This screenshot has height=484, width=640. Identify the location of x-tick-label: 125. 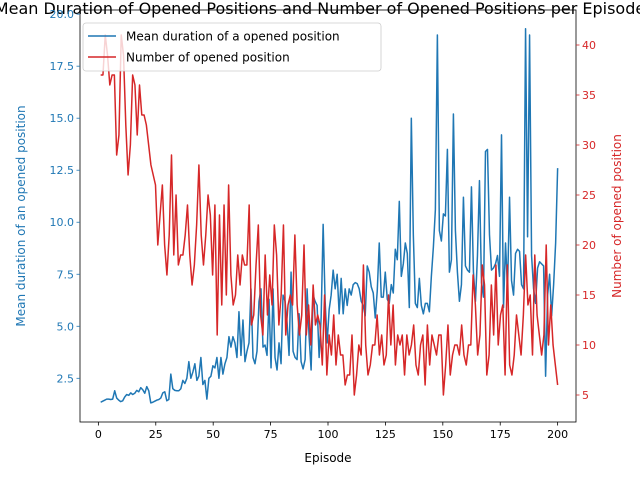
(385, 434).